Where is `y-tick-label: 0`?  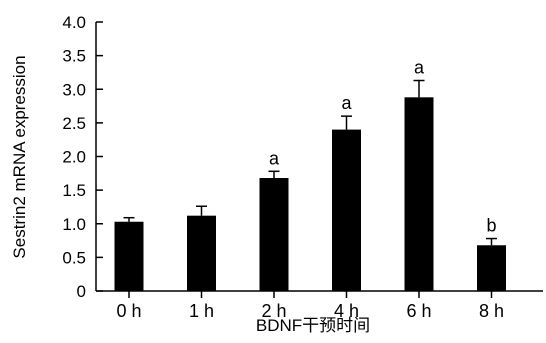
y-tick-label: 0 is located at coordinates (81, 291).